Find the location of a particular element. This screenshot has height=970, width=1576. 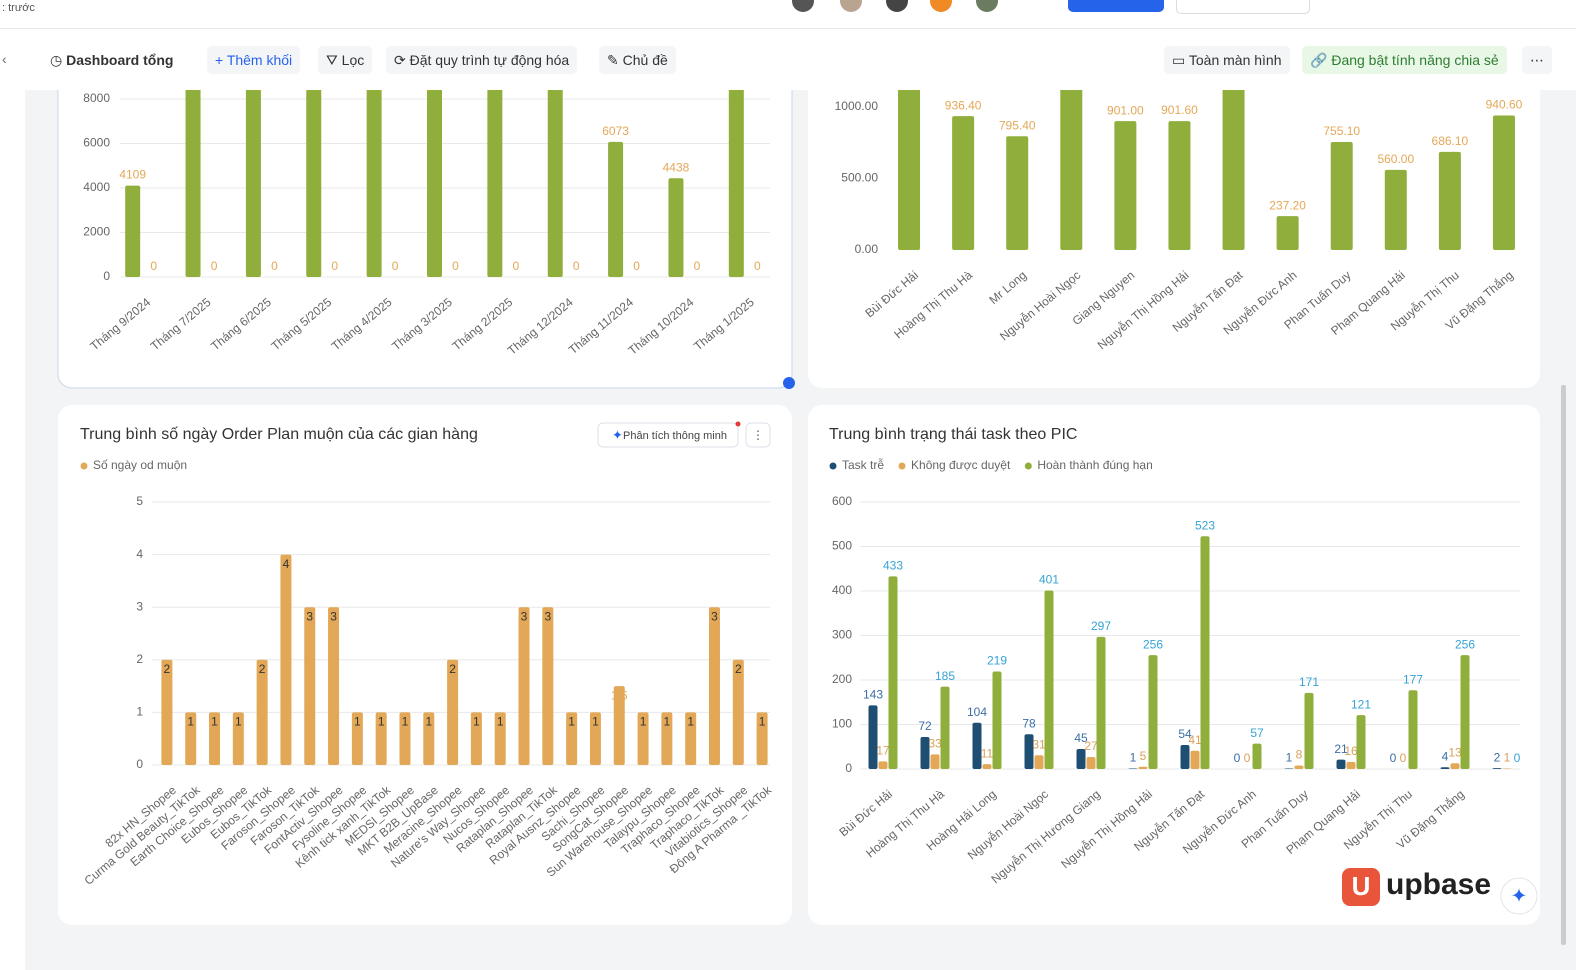

smart-button is located at coordinates (668, 435).